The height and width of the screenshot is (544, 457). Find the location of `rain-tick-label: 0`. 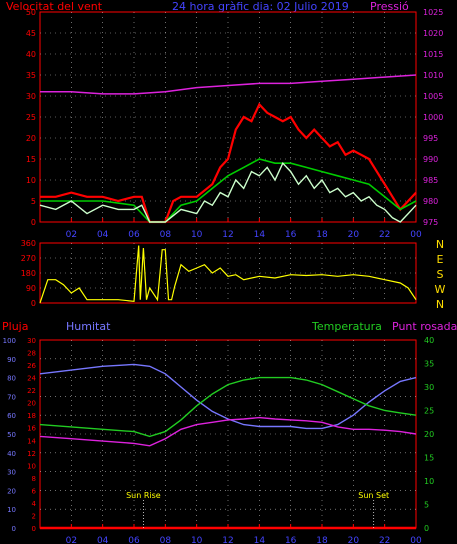

rain-tick-label: 0 is located at coordinates (14, 529).